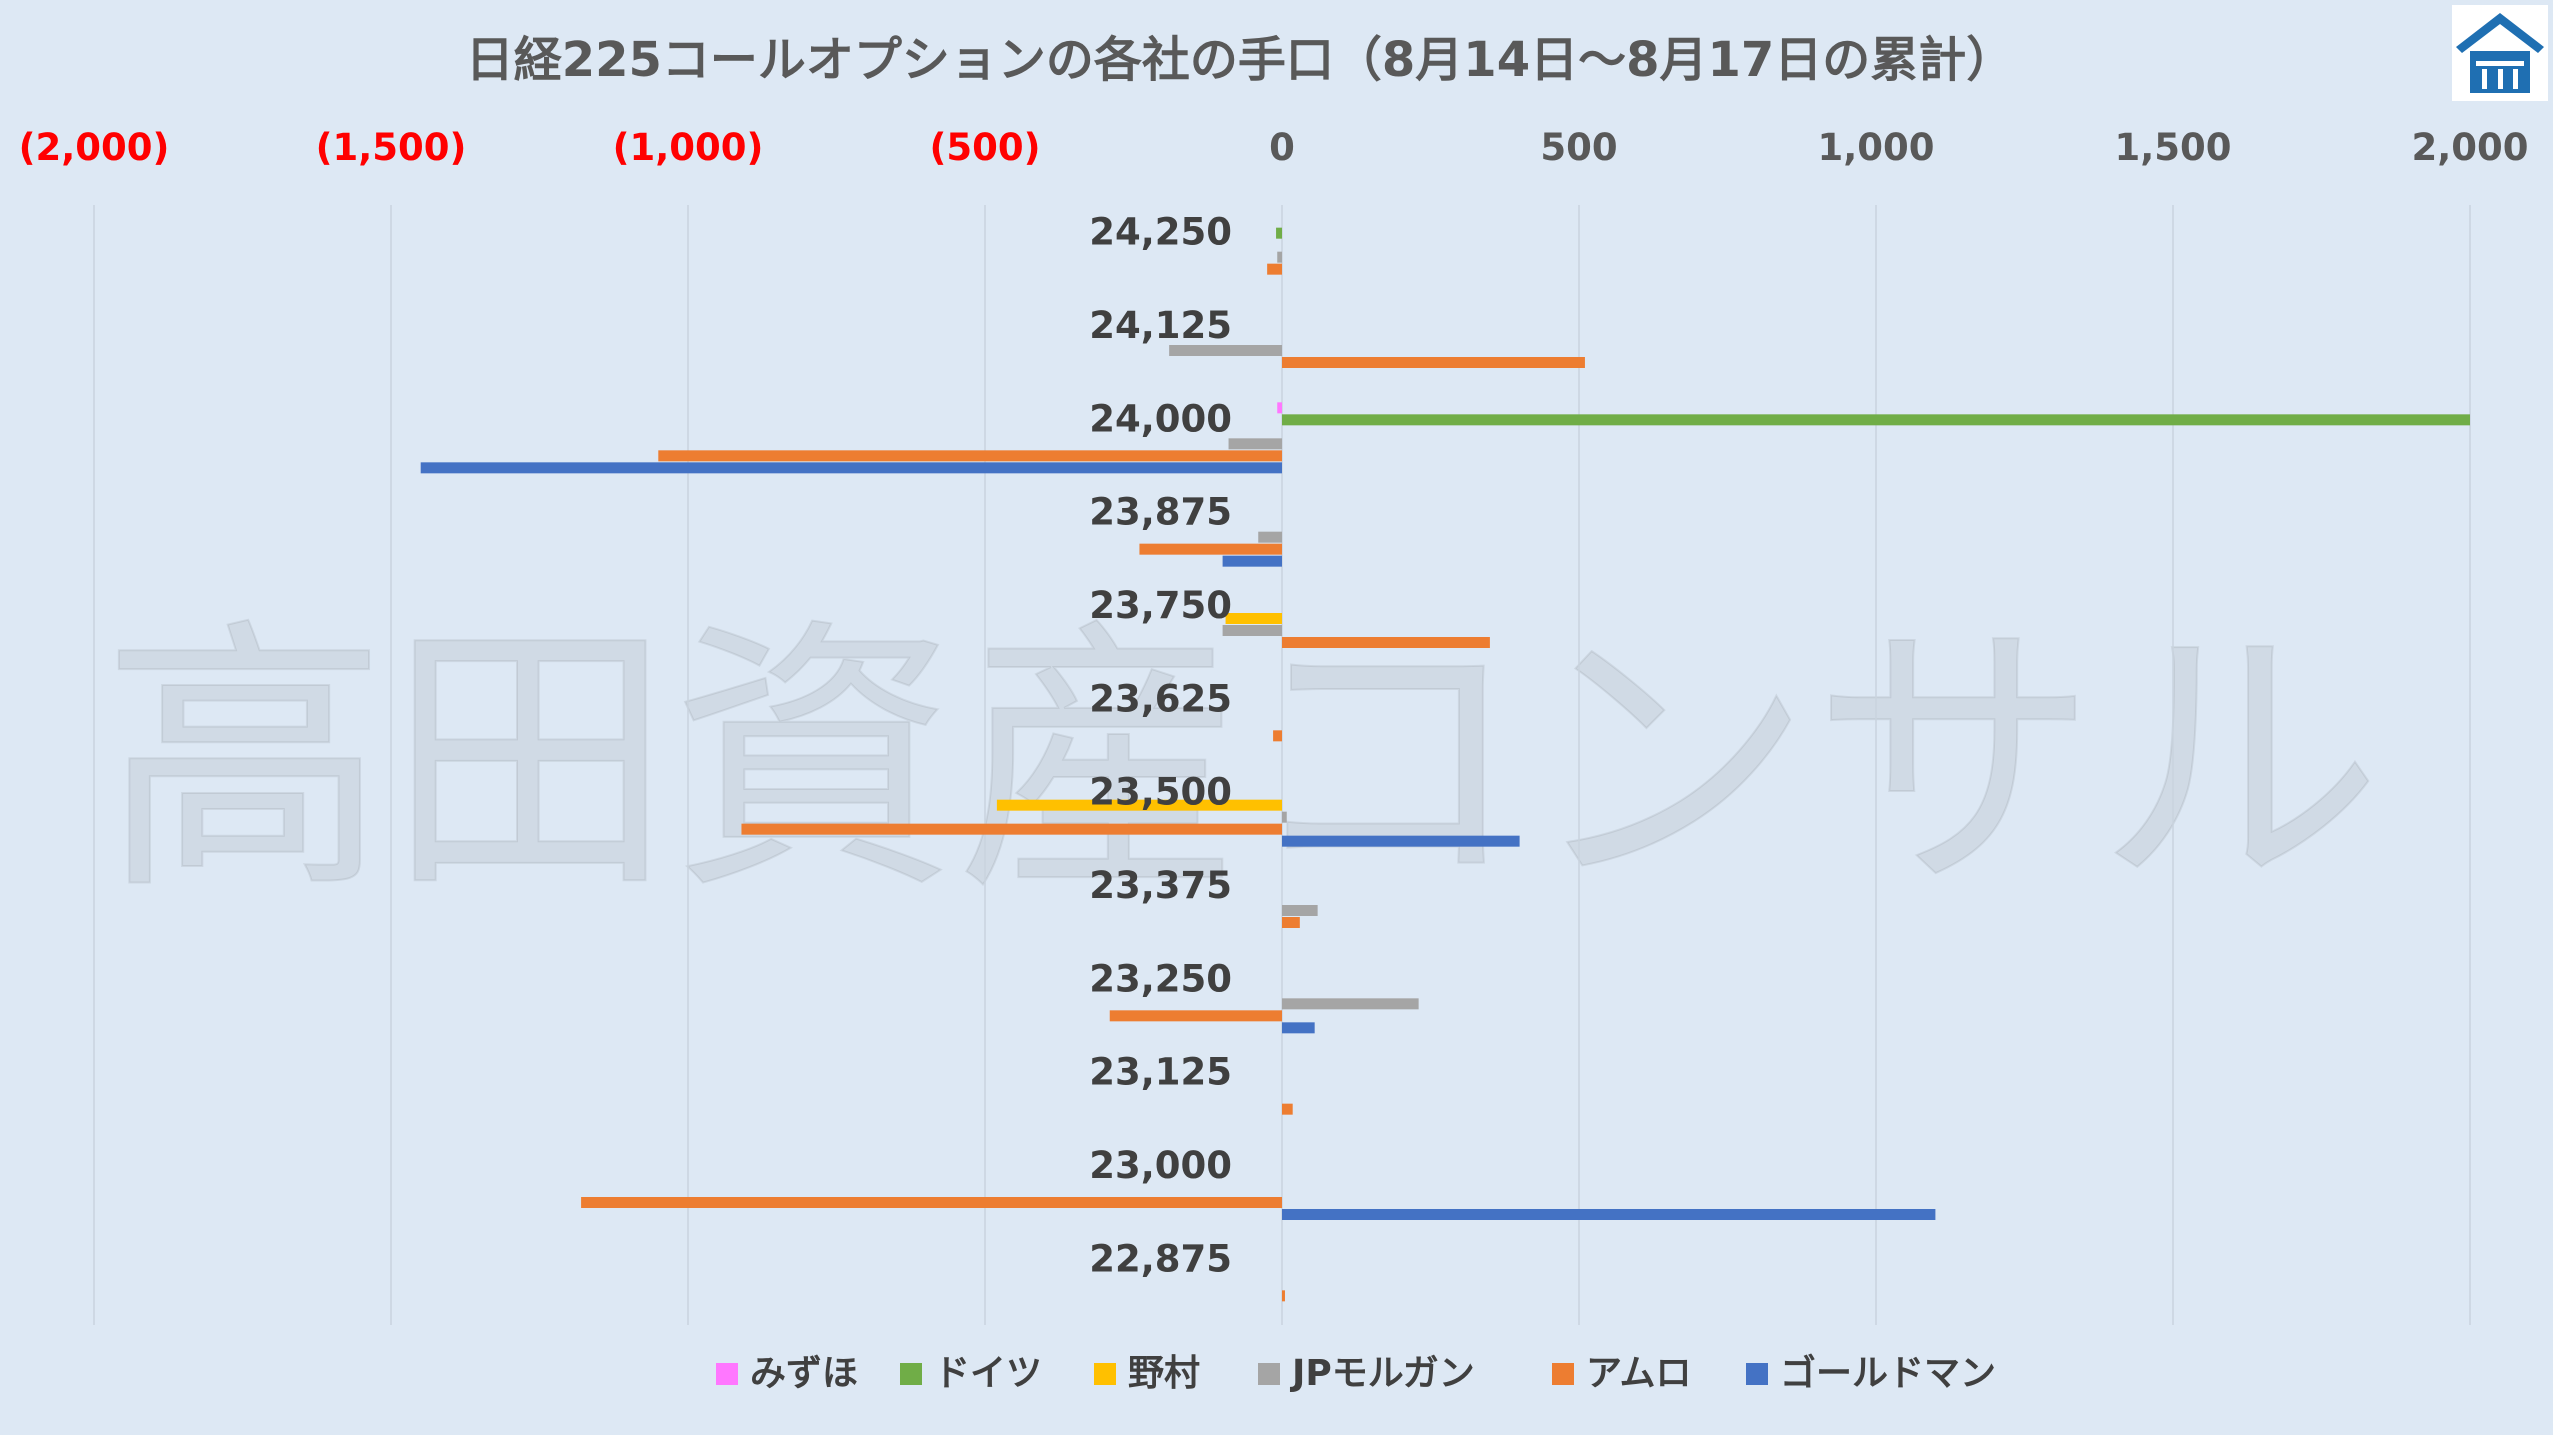  What do you see at coordinates (1382, 1373) in the screenshot?
I see `legend-label: JPモルガン` at bounding box center [1382, 1373].